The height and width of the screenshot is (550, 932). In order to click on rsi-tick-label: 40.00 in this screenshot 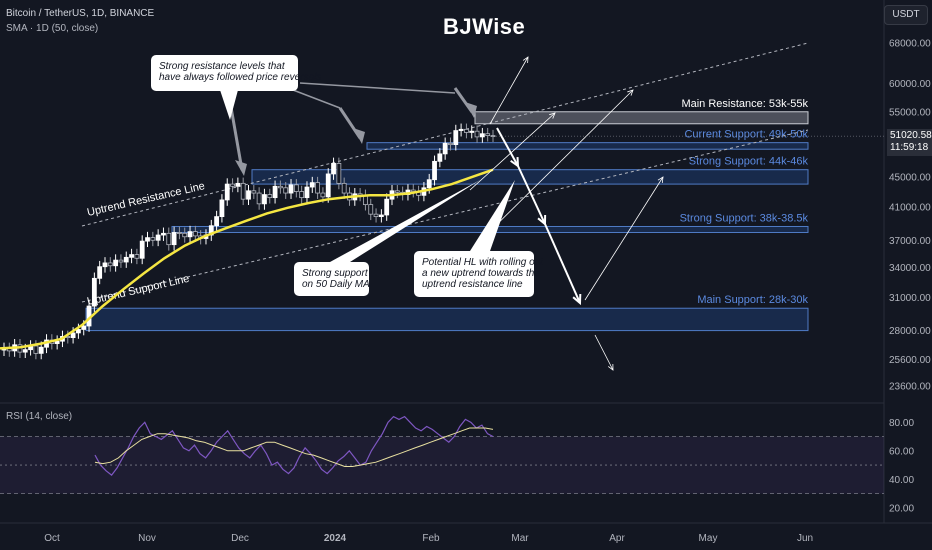, I will do `click(901, 480)`.